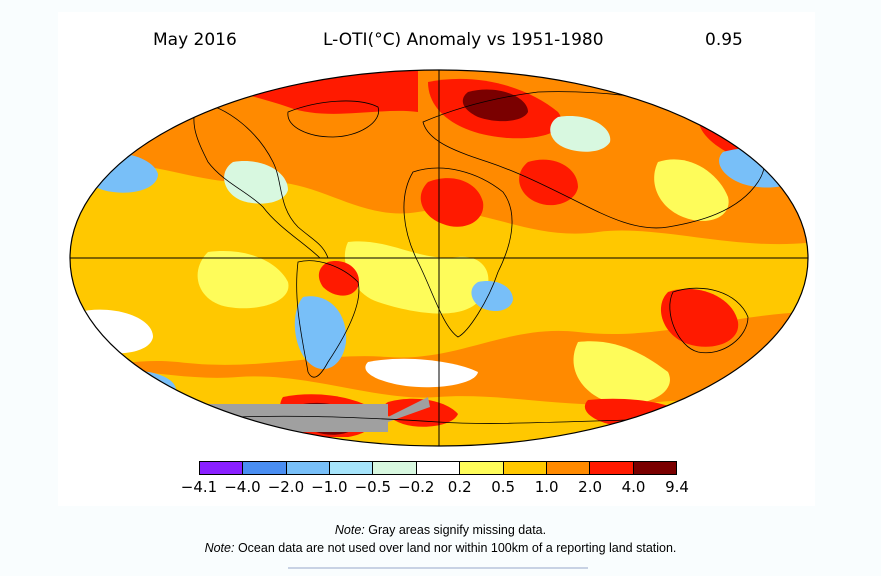  I want to click on scale-label: 4.0, so click(633, 487).